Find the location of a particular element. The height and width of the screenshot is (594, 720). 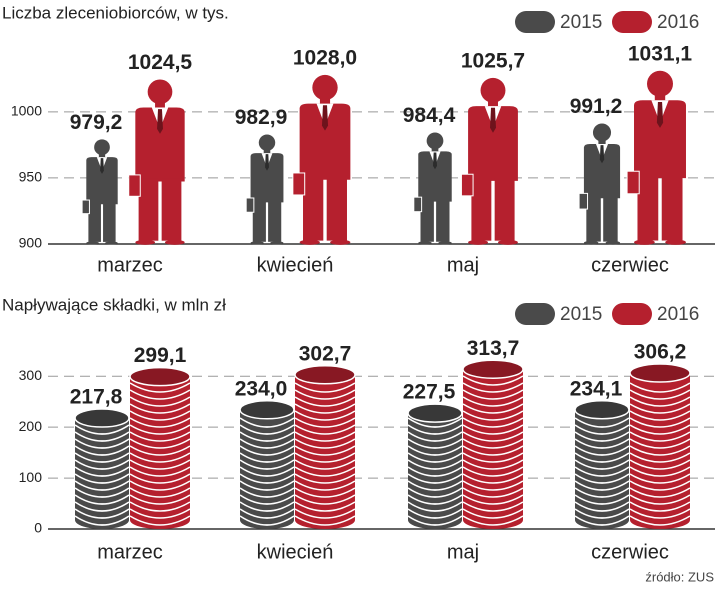

value-label: 991,2 is located at coordinates (596, 106).